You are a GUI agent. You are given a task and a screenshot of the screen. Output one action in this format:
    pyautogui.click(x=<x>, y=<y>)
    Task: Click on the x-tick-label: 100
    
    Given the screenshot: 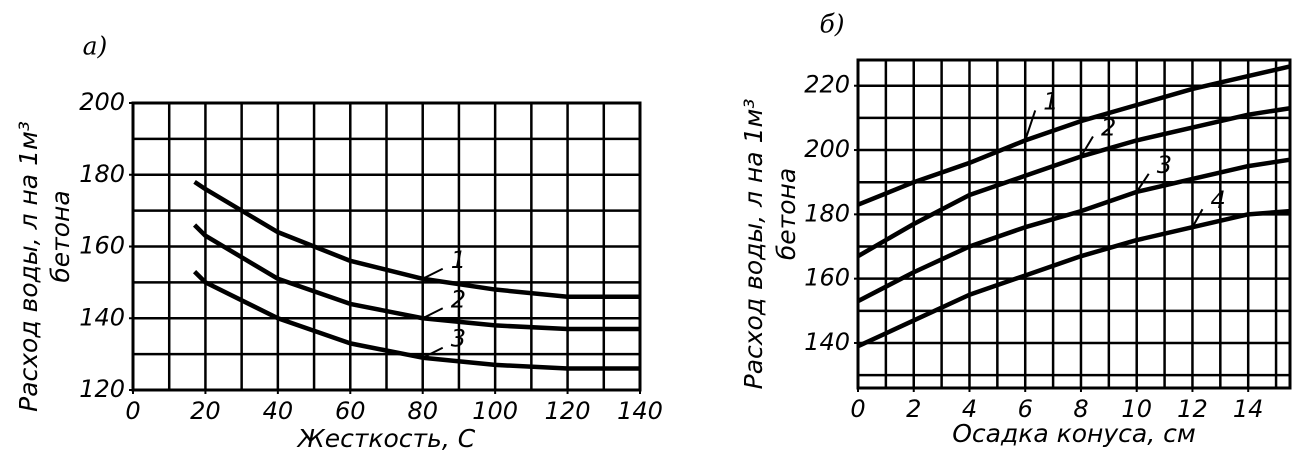 What is the action you would take?
    pyautogui.click(x=495, y=411)
    